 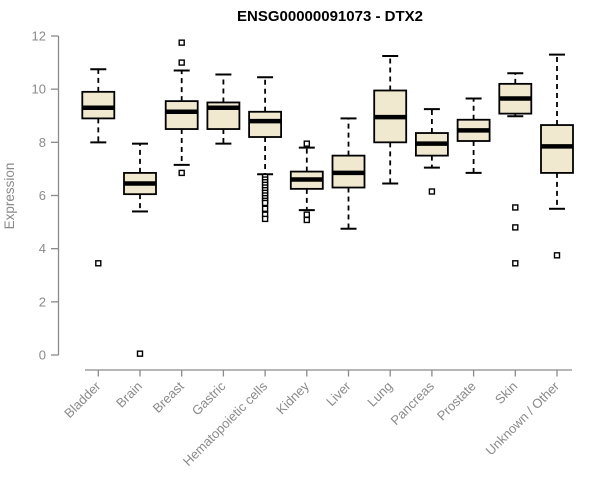 What do you see at coordinates (42, 248) in the screenshot?
I see `y-tick-label: 4` at bounding box center [42, 248].